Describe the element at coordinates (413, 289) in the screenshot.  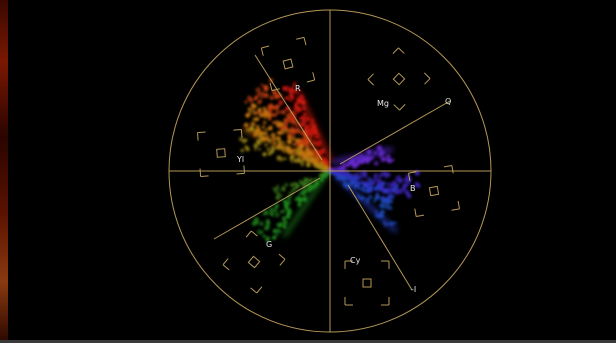
I see `label-minus-i: -I` at that location.